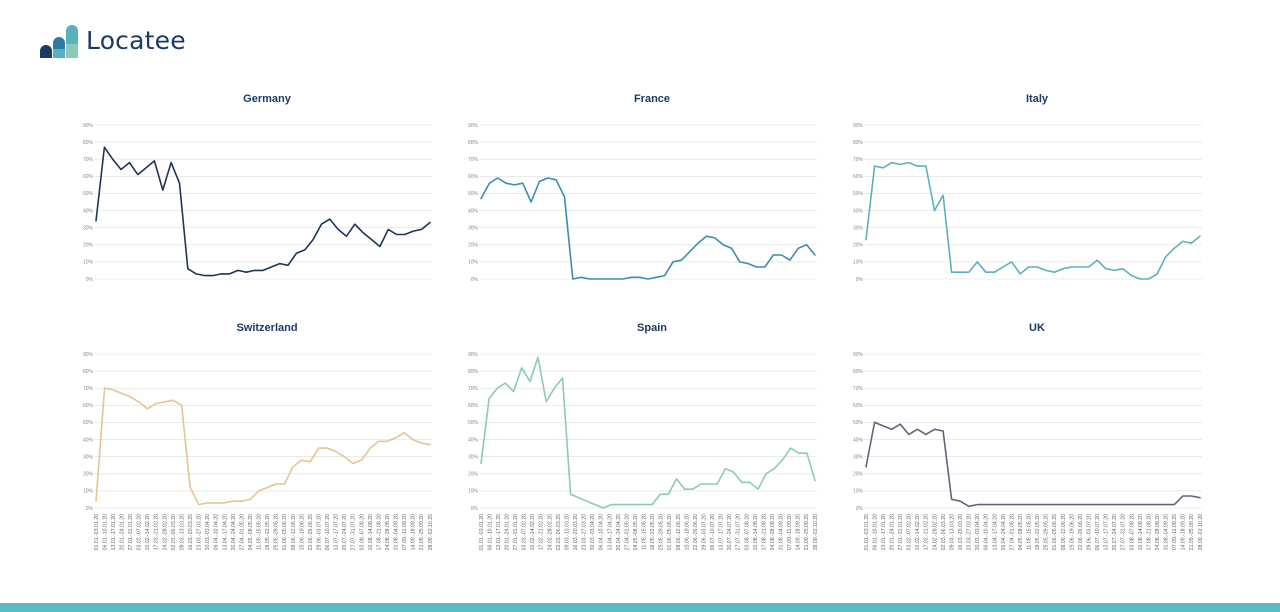 This screenshot has width=1280, height=612. What do you see at coordinates (952, 532) in the screenshot?
I see `x-tick-label: 09.03.-13.03.20` at bounding box center [952, 532].